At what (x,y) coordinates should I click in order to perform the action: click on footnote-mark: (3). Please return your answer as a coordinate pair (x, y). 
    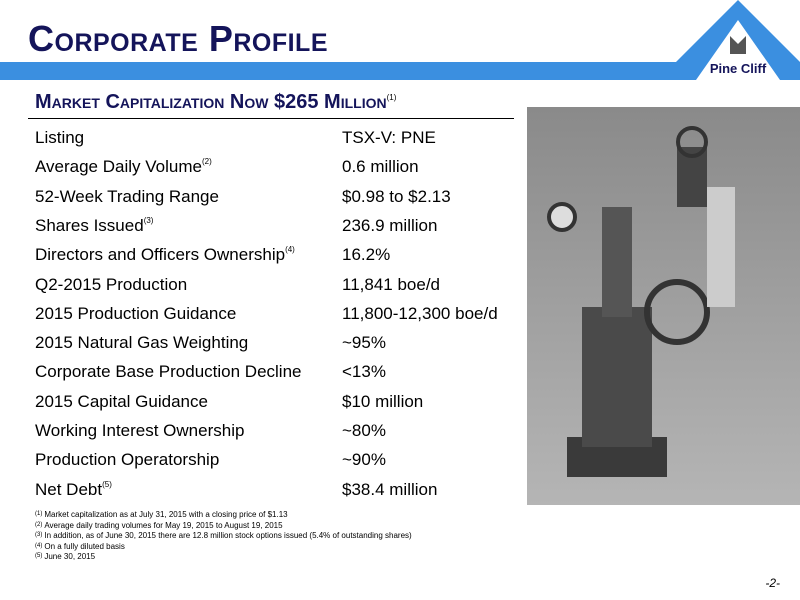
    Looking at the image, I should click on (39, 535).